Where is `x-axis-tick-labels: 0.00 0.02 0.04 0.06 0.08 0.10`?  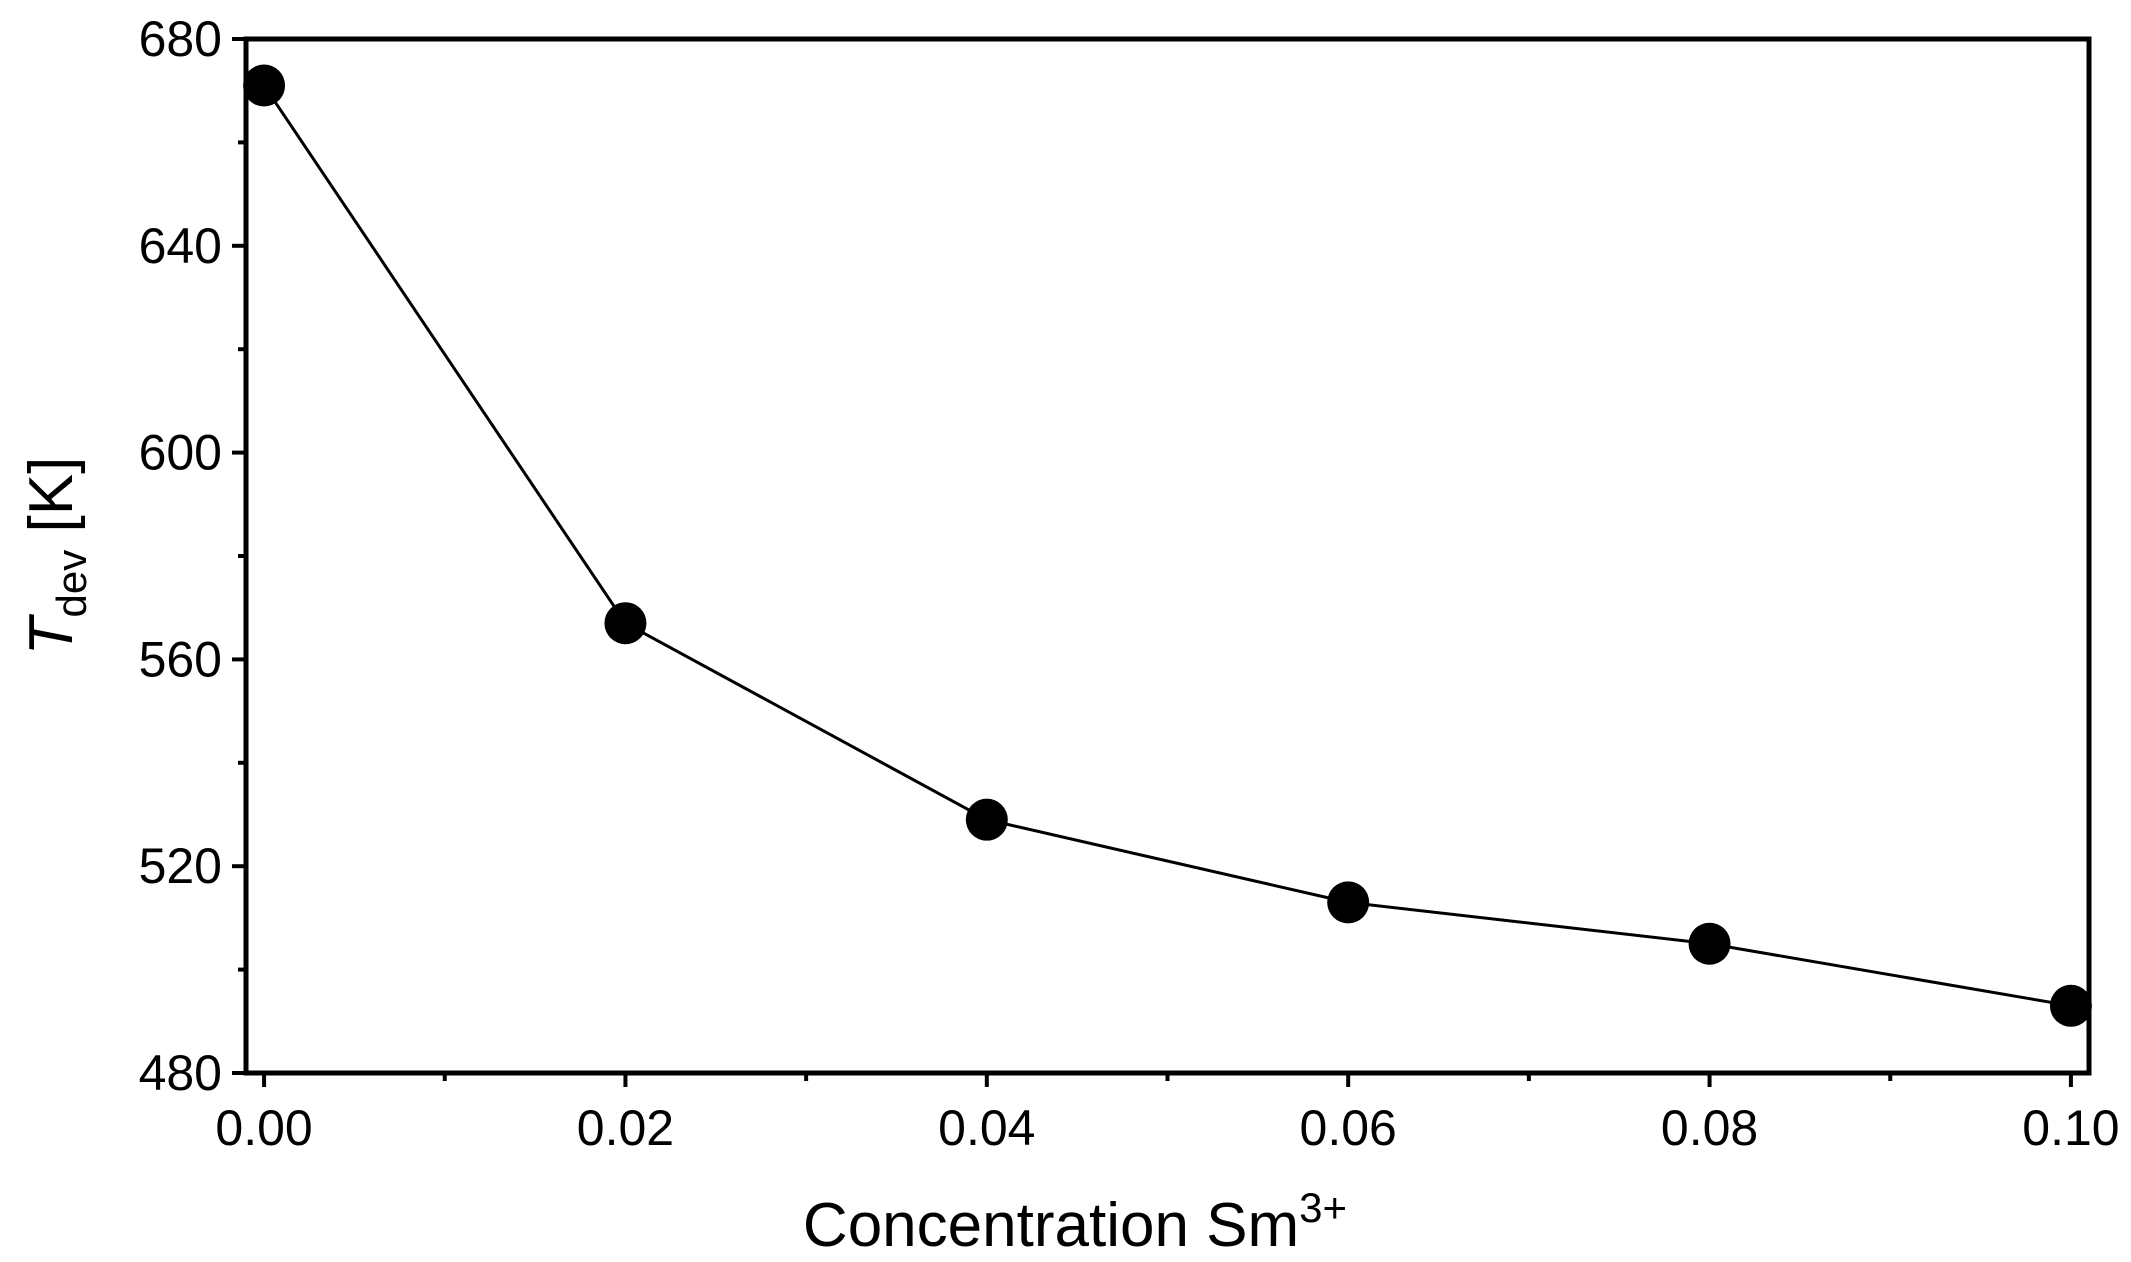
x-axis-tick-labels: 0.00 0.02 0.04 0.06 0.08 0.10 is located at coordinates (1167, 1128).